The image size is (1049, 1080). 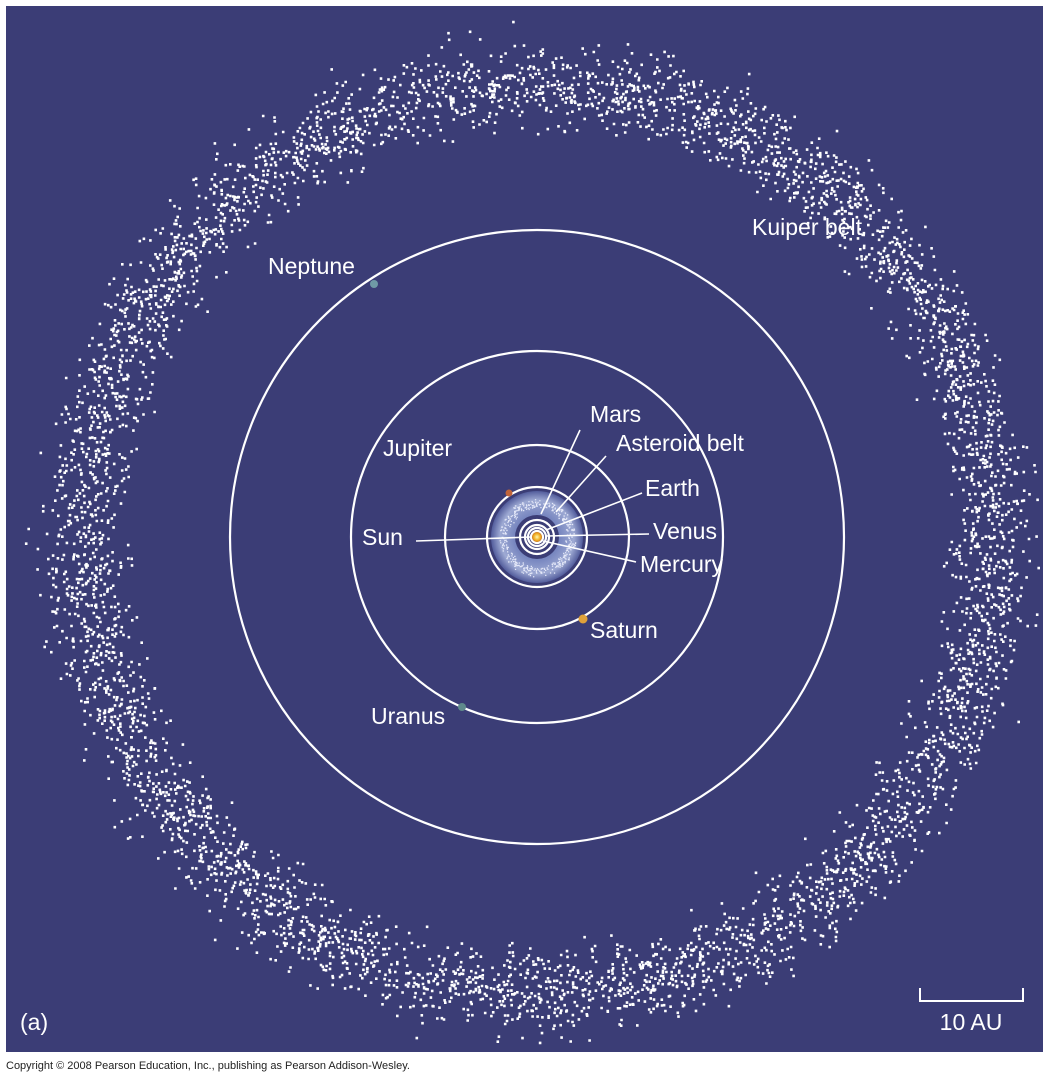 What do you see at coordinates (34, 1022) in the screenshot?
I see `panel-label: (a)` at bounding box center [34, 1022].